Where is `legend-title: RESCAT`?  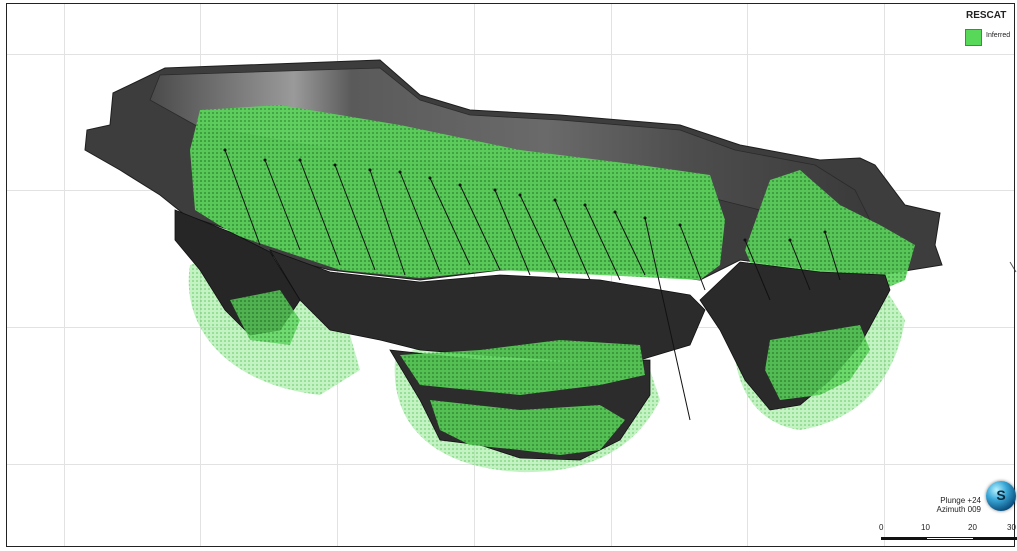
legend-title: RESCAT is located at coordinates (986, 15).